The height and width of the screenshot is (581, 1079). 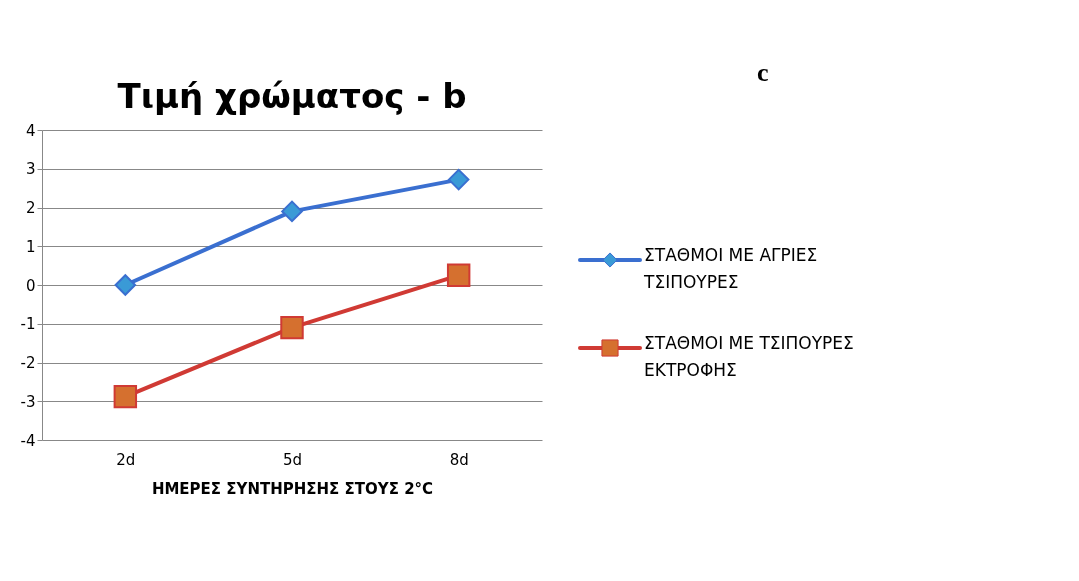 I want to click on legend-label: ΣΤΑΘΜΟΙ ΜΕ ΑΓΡΙΕΣ ΤΣΙΠΟΥΡΕΣ, so click(x=730, y=268).